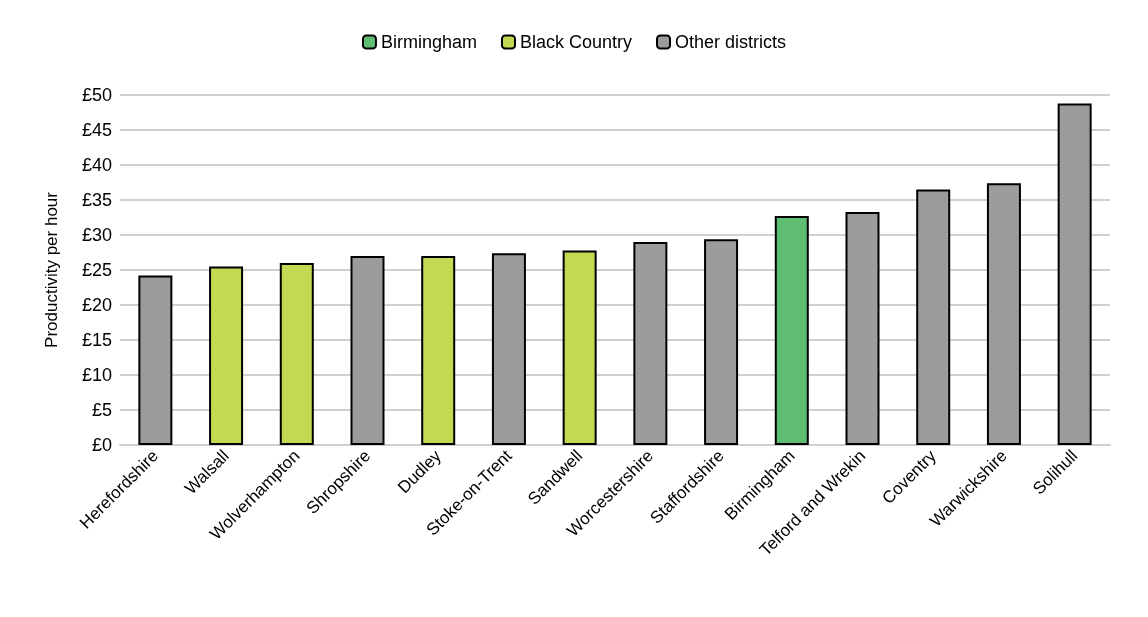  Describe the element at coordinates (51, 269) in the screenshot. I see `y-axis-title: Productivity per hour` at that location.